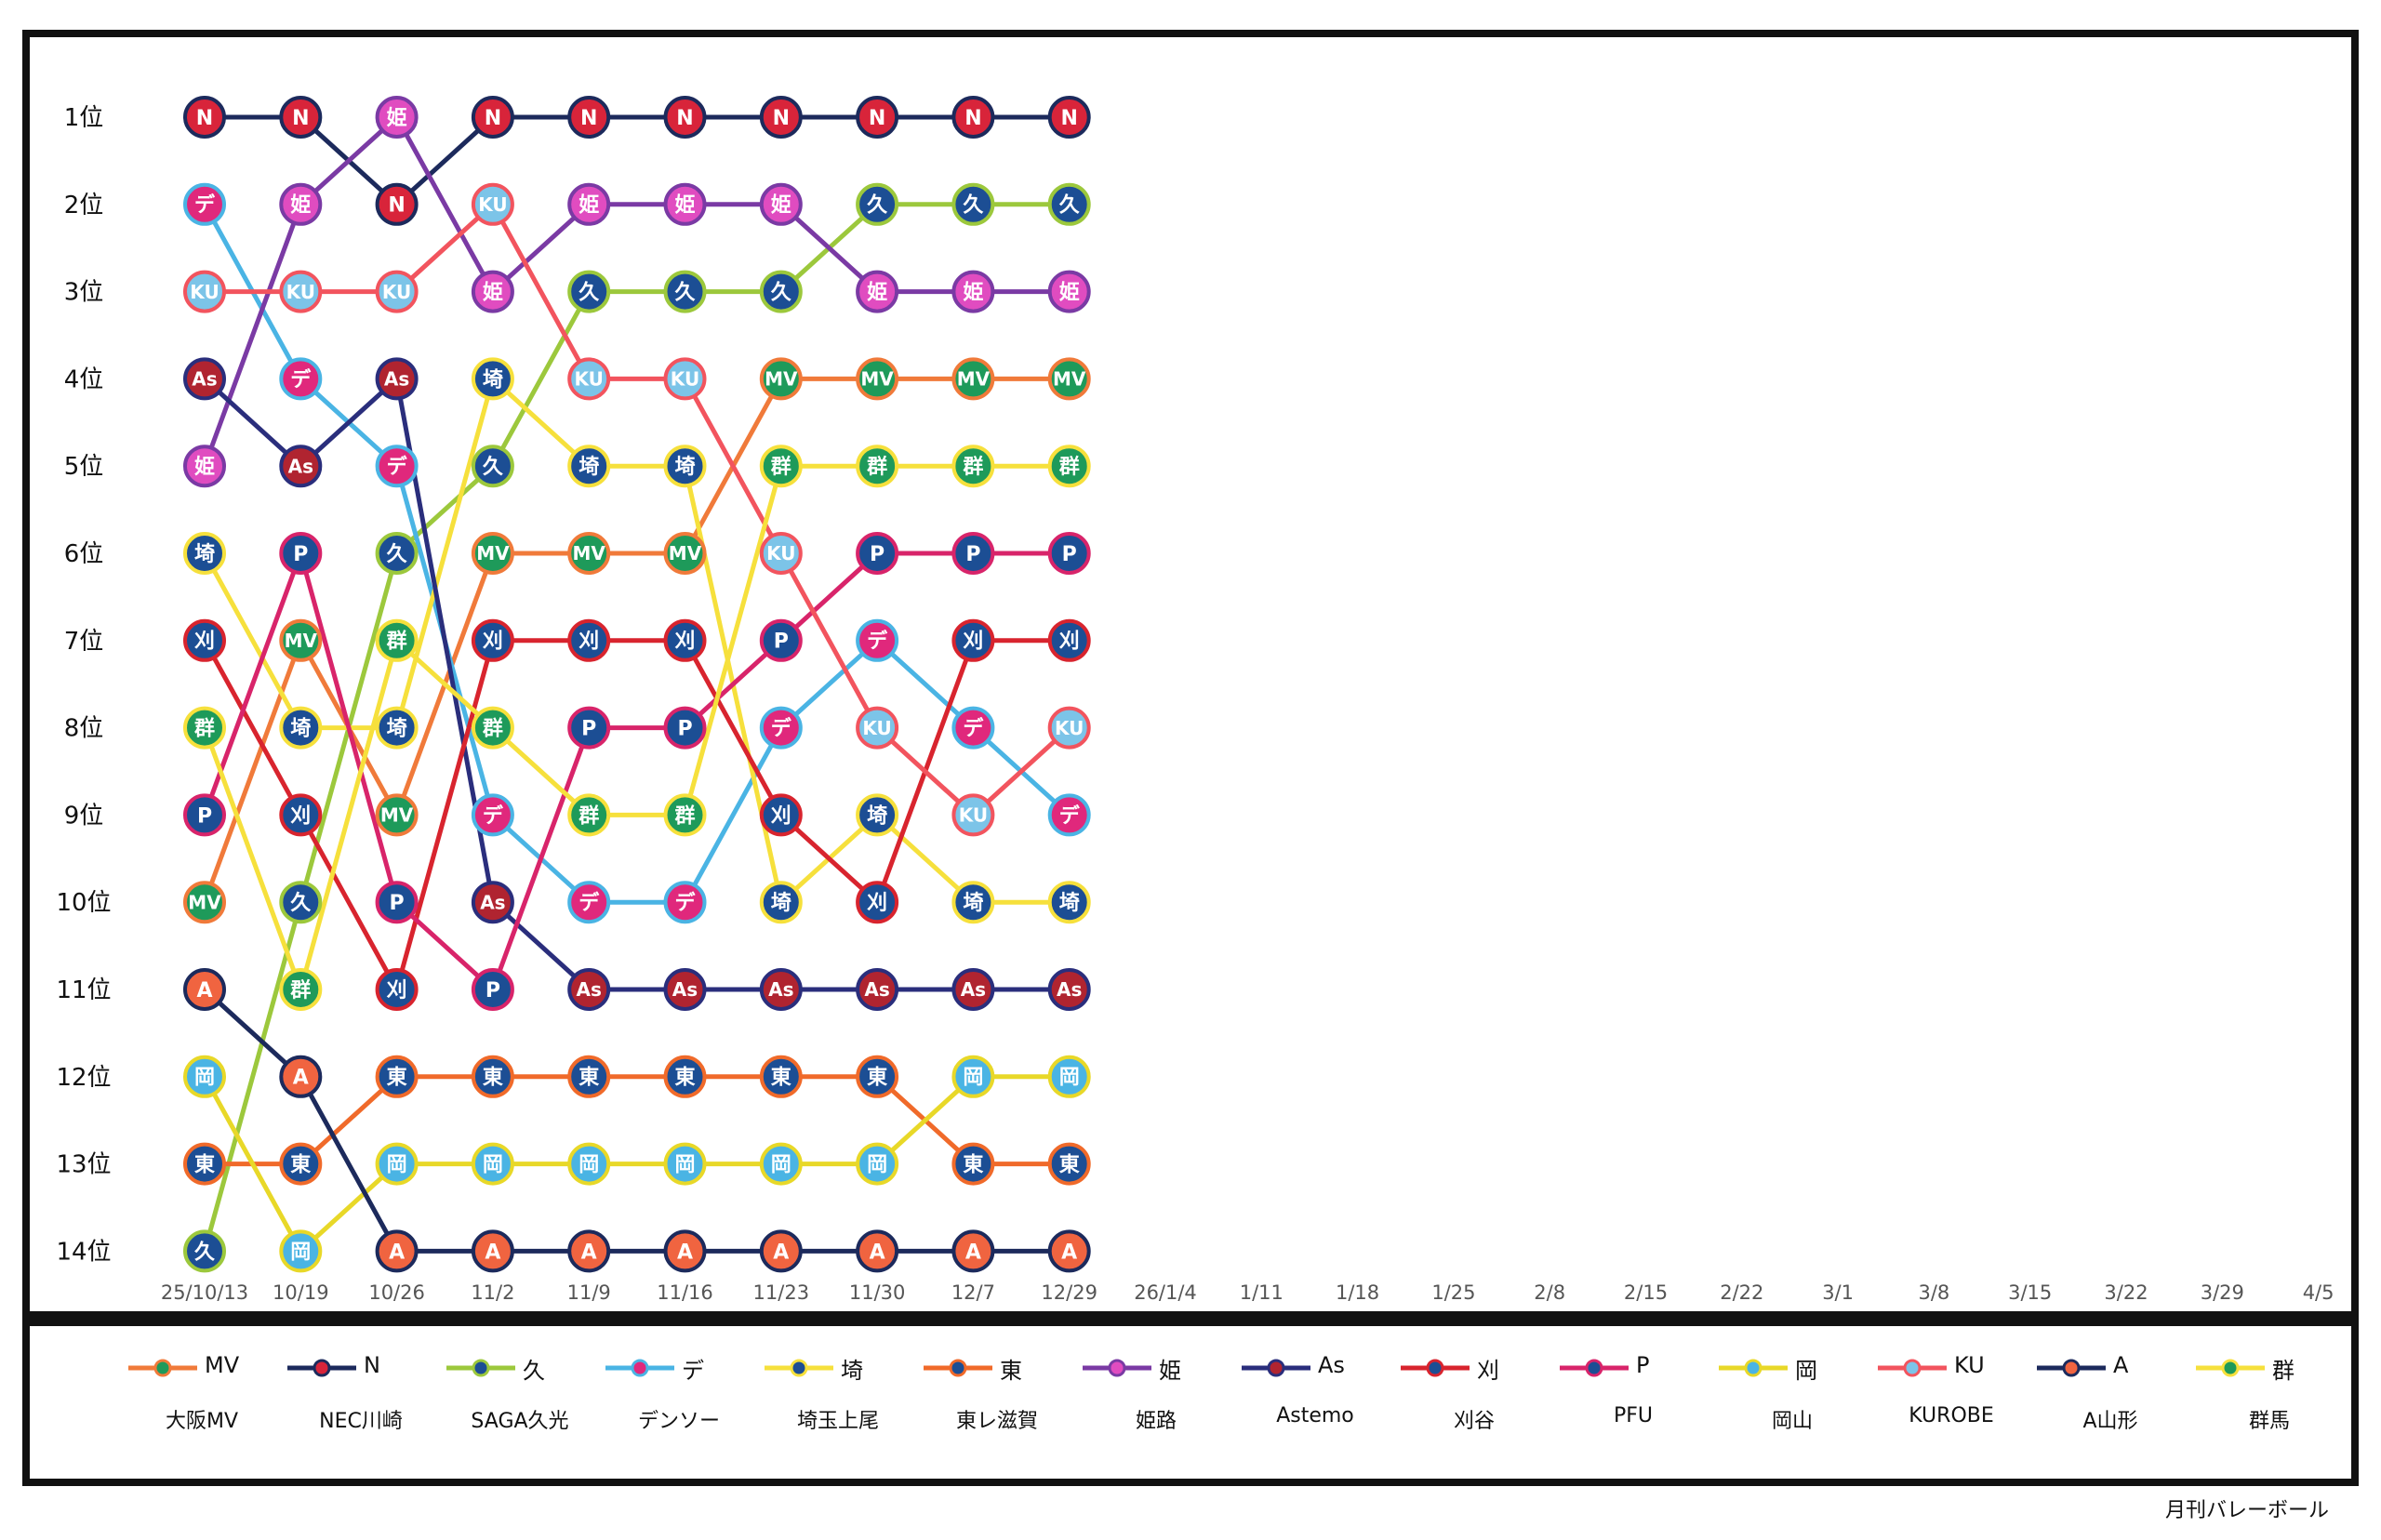 This screenshot has width=2381, height=1540. What do you see at coordinates (1951, 1415) in the screenshot?
I see `legend-team-name: KUROBE` at bounding box center [1951, 1415].